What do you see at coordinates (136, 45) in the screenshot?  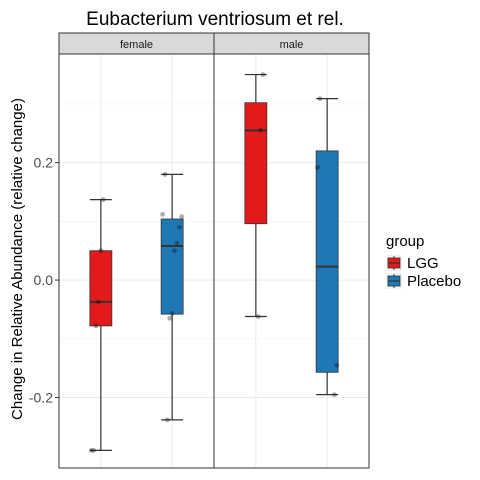 I see `facet-strip-label: female` at bounding box center [136, 45].